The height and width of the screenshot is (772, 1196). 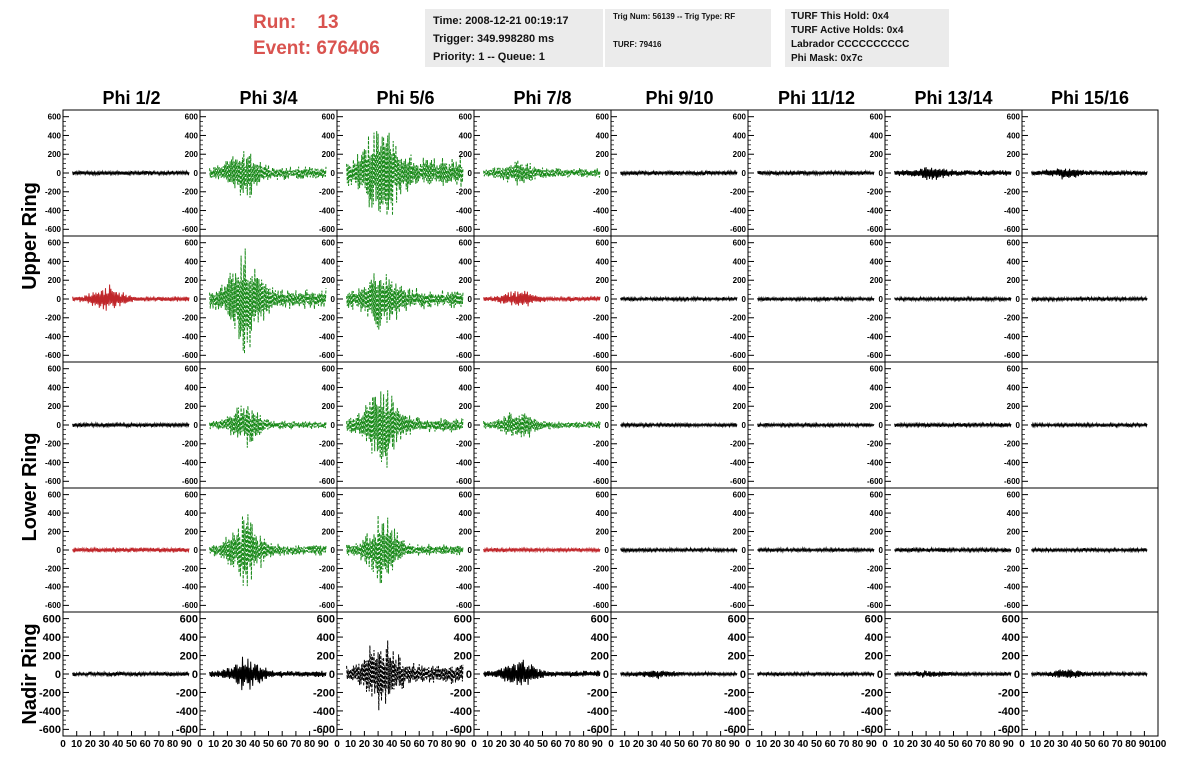 What do you see at coordinates (30, 673) in the screenshot?
I see `row-label: Nadir Ring` at bounding box center [30, 673].